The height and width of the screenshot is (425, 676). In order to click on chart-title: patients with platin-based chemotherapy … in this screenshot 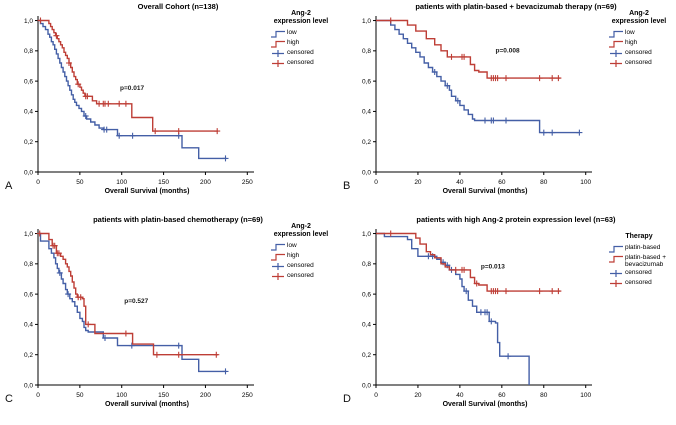, I will do `click(178, 219)`.